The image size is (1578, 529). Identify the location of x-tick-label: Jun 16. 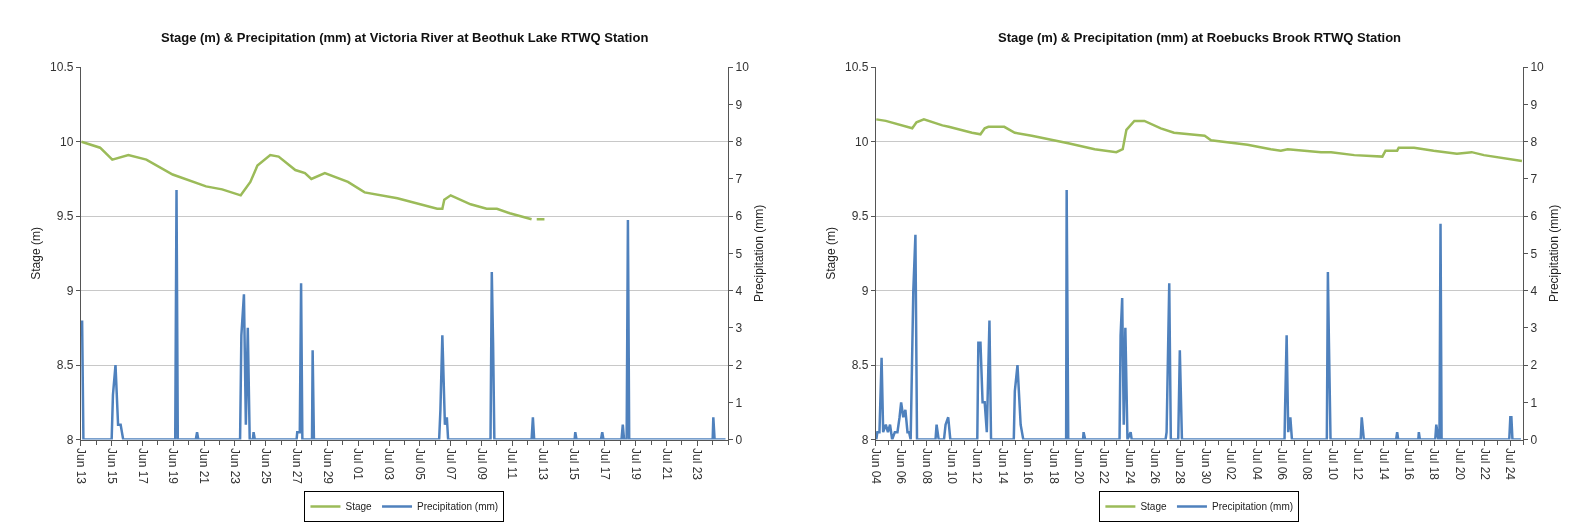
(1028, 466).